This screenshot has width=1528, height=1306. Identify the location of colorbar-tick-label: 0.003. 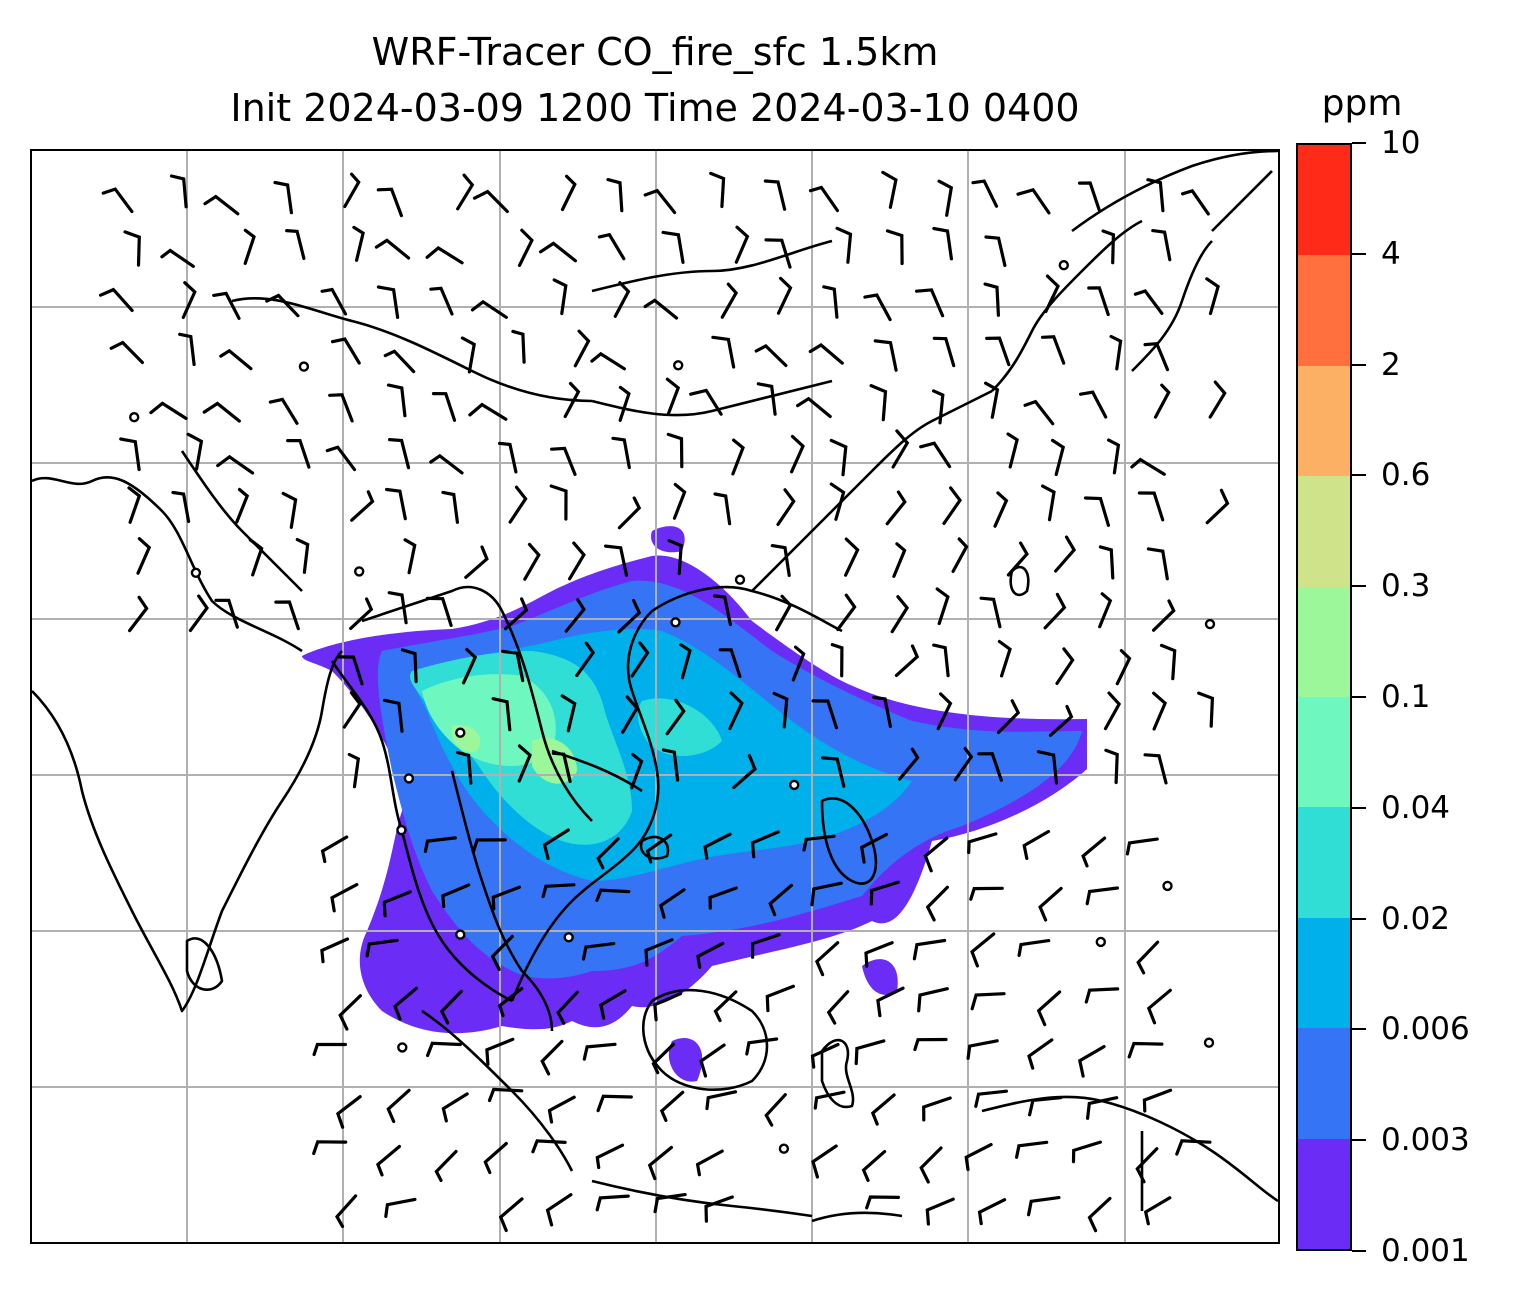
(1425, 1140).